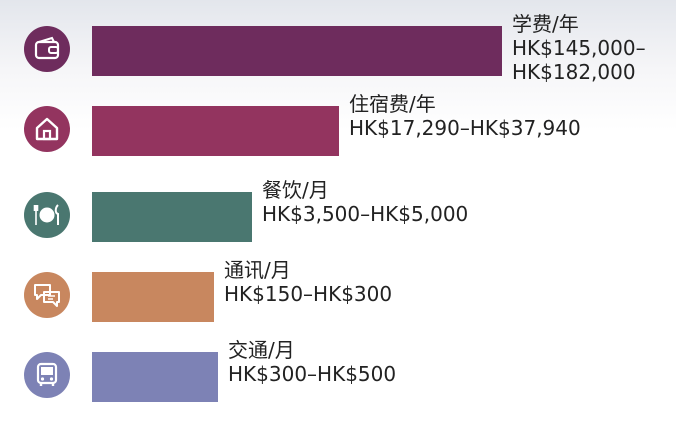 The height and width of the screenshot is (424, 676). I want to click on category-name: 餐饮/月, so click(295, 190).